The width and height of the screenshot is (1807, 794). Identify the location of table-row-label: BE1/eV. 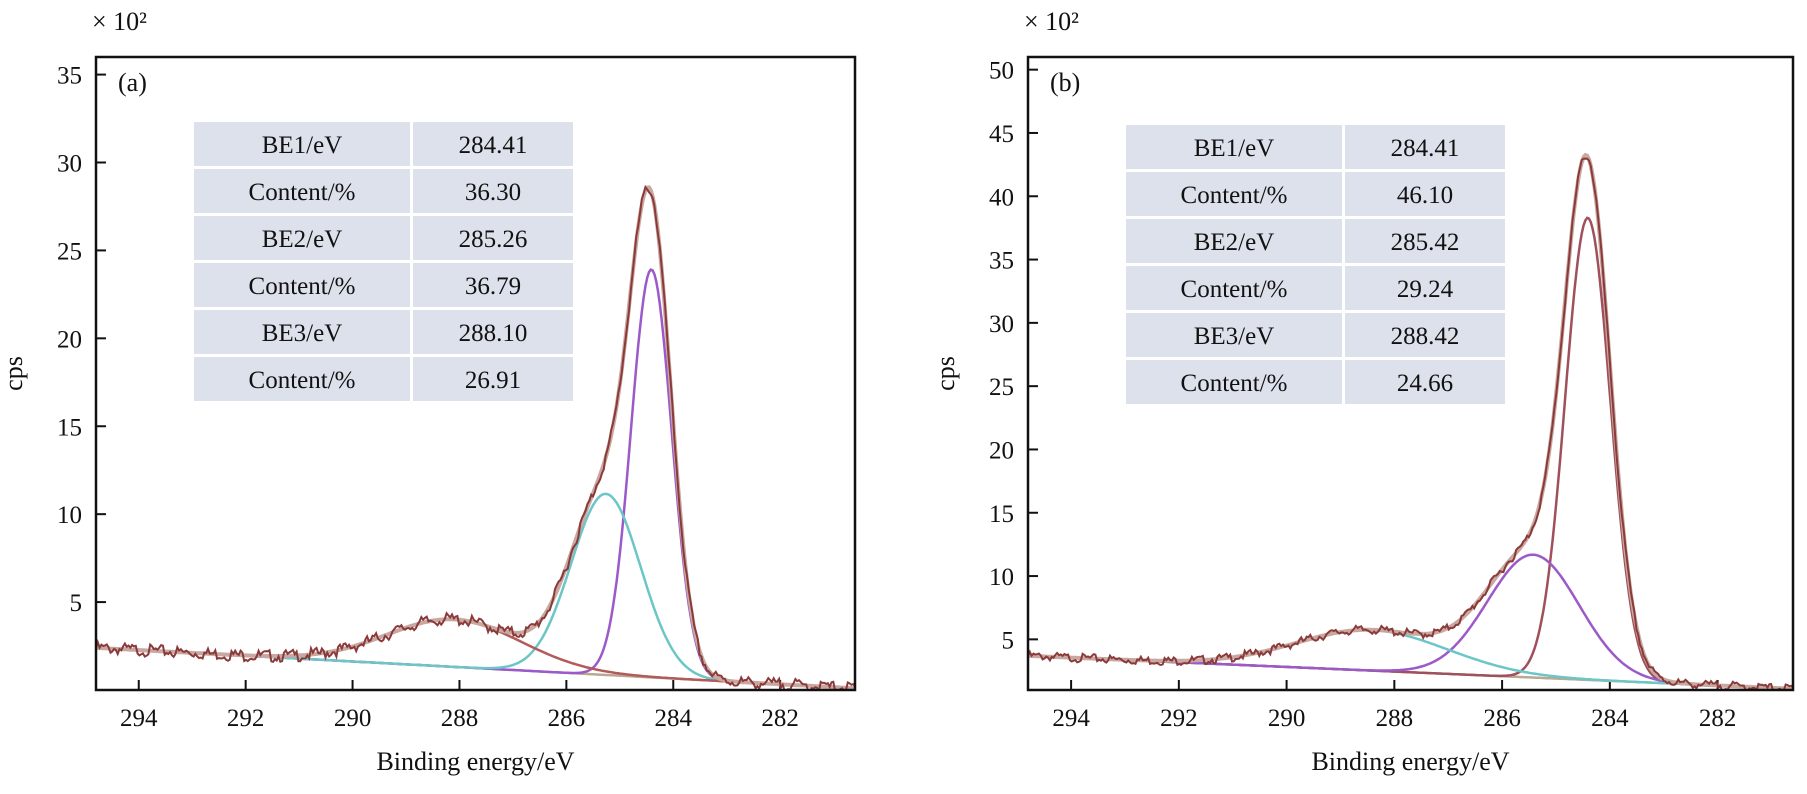
(1234, 148).